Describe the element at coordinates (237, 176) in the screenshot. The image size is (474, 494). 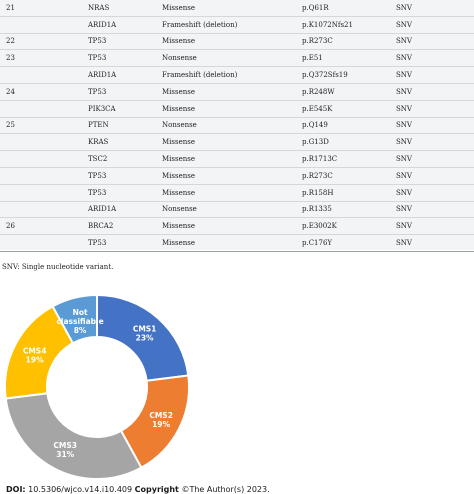
I see `table-row: TP53 Missense p.R273C SNV` at that location.